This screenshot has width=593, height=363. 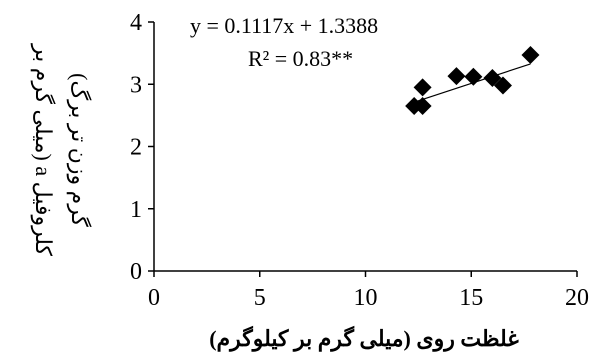 What do you see at coordinates (136, 23) in the screenshot?
I see `y-tick-label: 4` at bounding box center [136, 23].